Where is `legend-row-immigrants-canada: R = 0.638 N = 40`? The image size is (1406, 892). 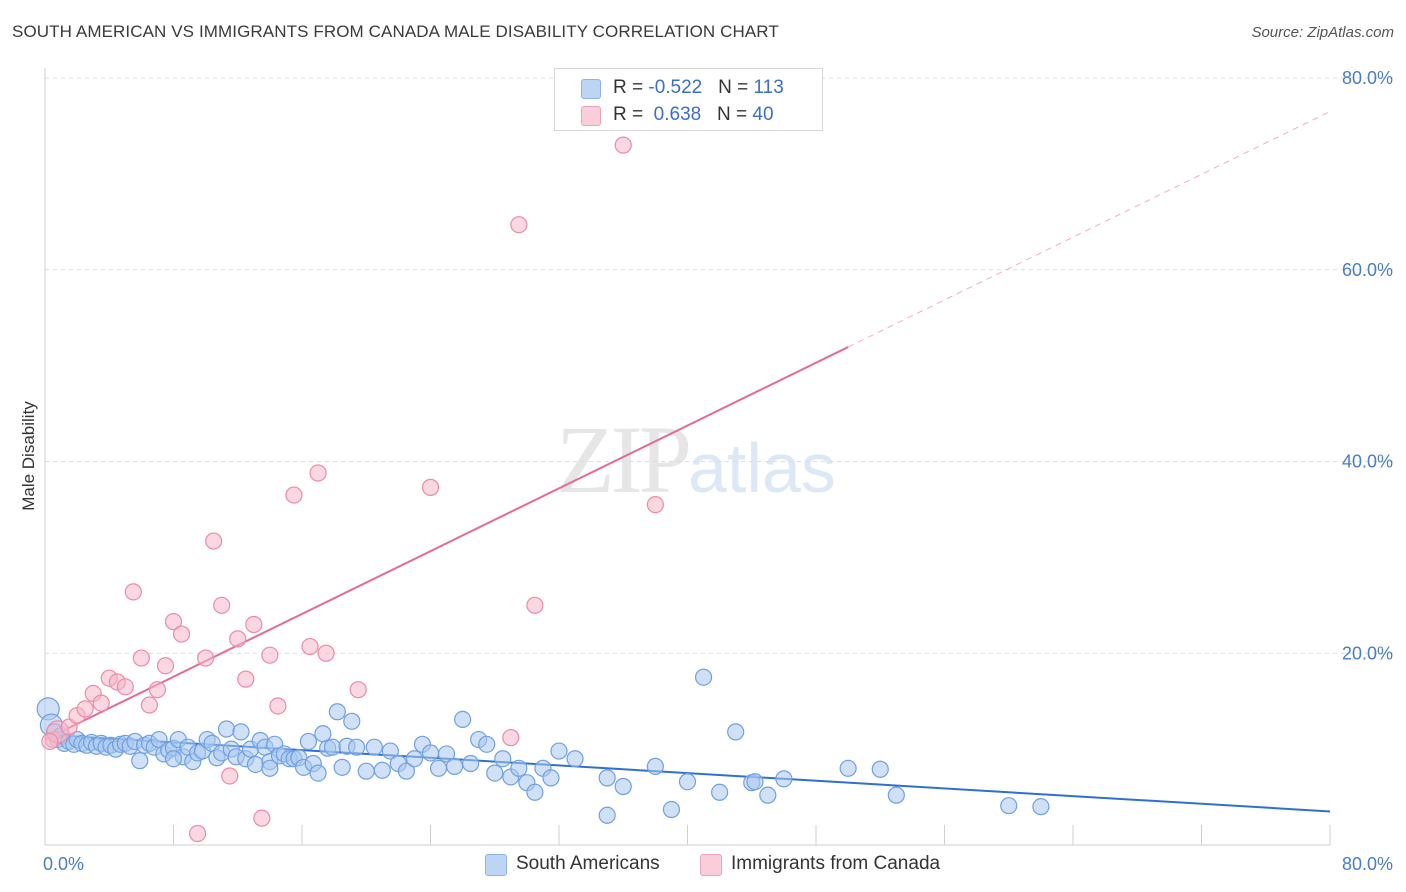
legend-row-immigrants-canada: R = 0.638 N = 40 is located at coordinates (688, 114).